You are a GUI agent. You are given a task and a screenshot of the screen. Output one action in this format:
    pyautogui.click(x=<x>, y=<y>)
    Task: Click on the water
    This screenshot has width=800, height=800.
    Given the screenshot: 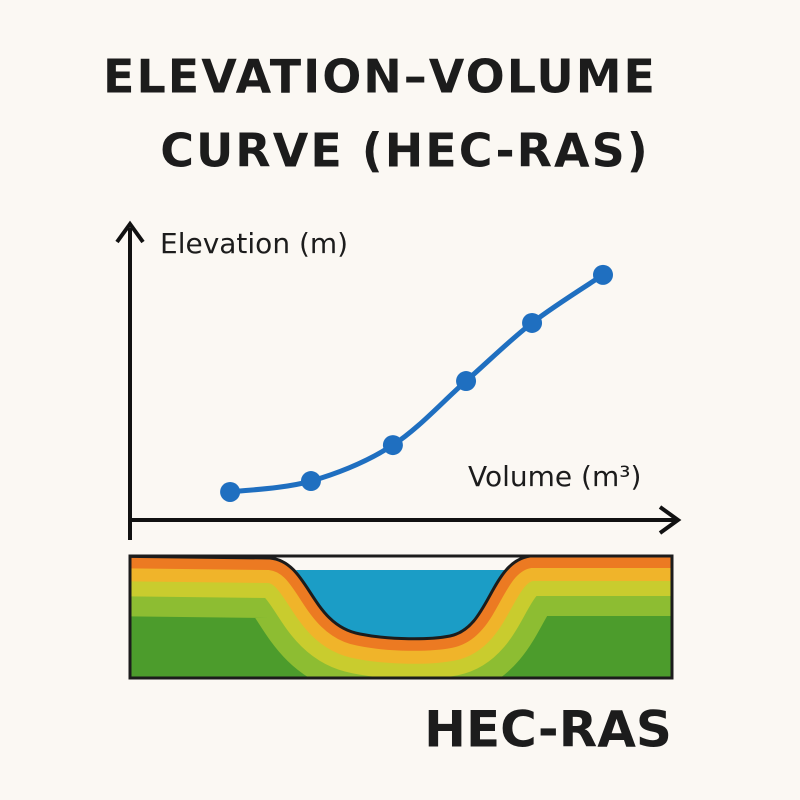 What is the action you would take?
    pyautogui.click(x=402, y=604)
    